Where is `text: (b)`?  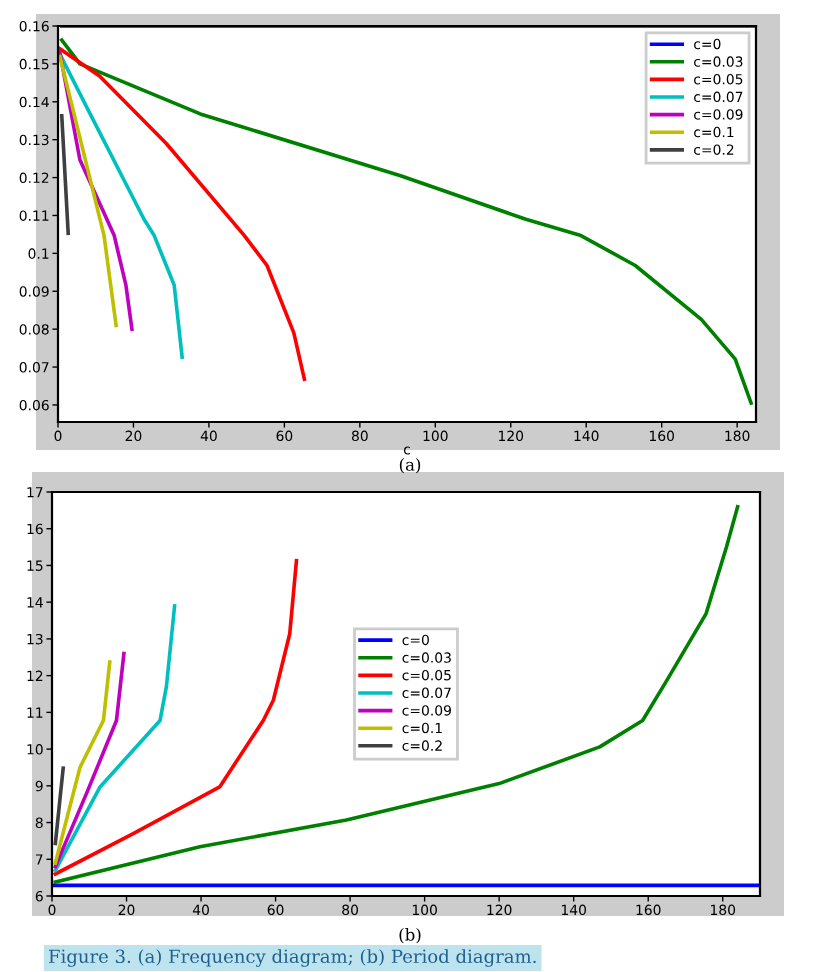
text: (b) is located at coordinates (410, 935).